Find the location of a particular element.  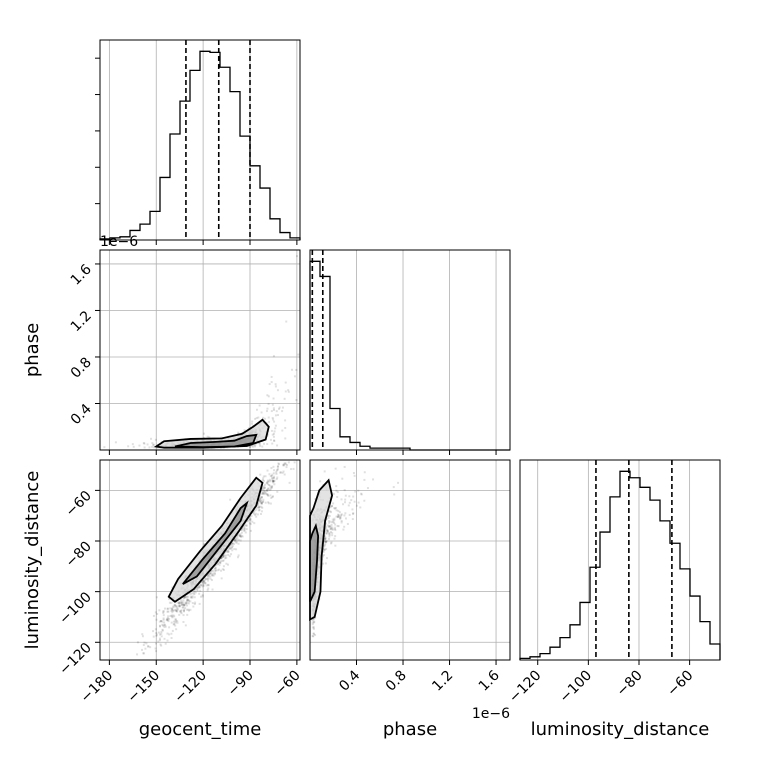

x-tick-label: −80 is located at coordinates (630, 684).